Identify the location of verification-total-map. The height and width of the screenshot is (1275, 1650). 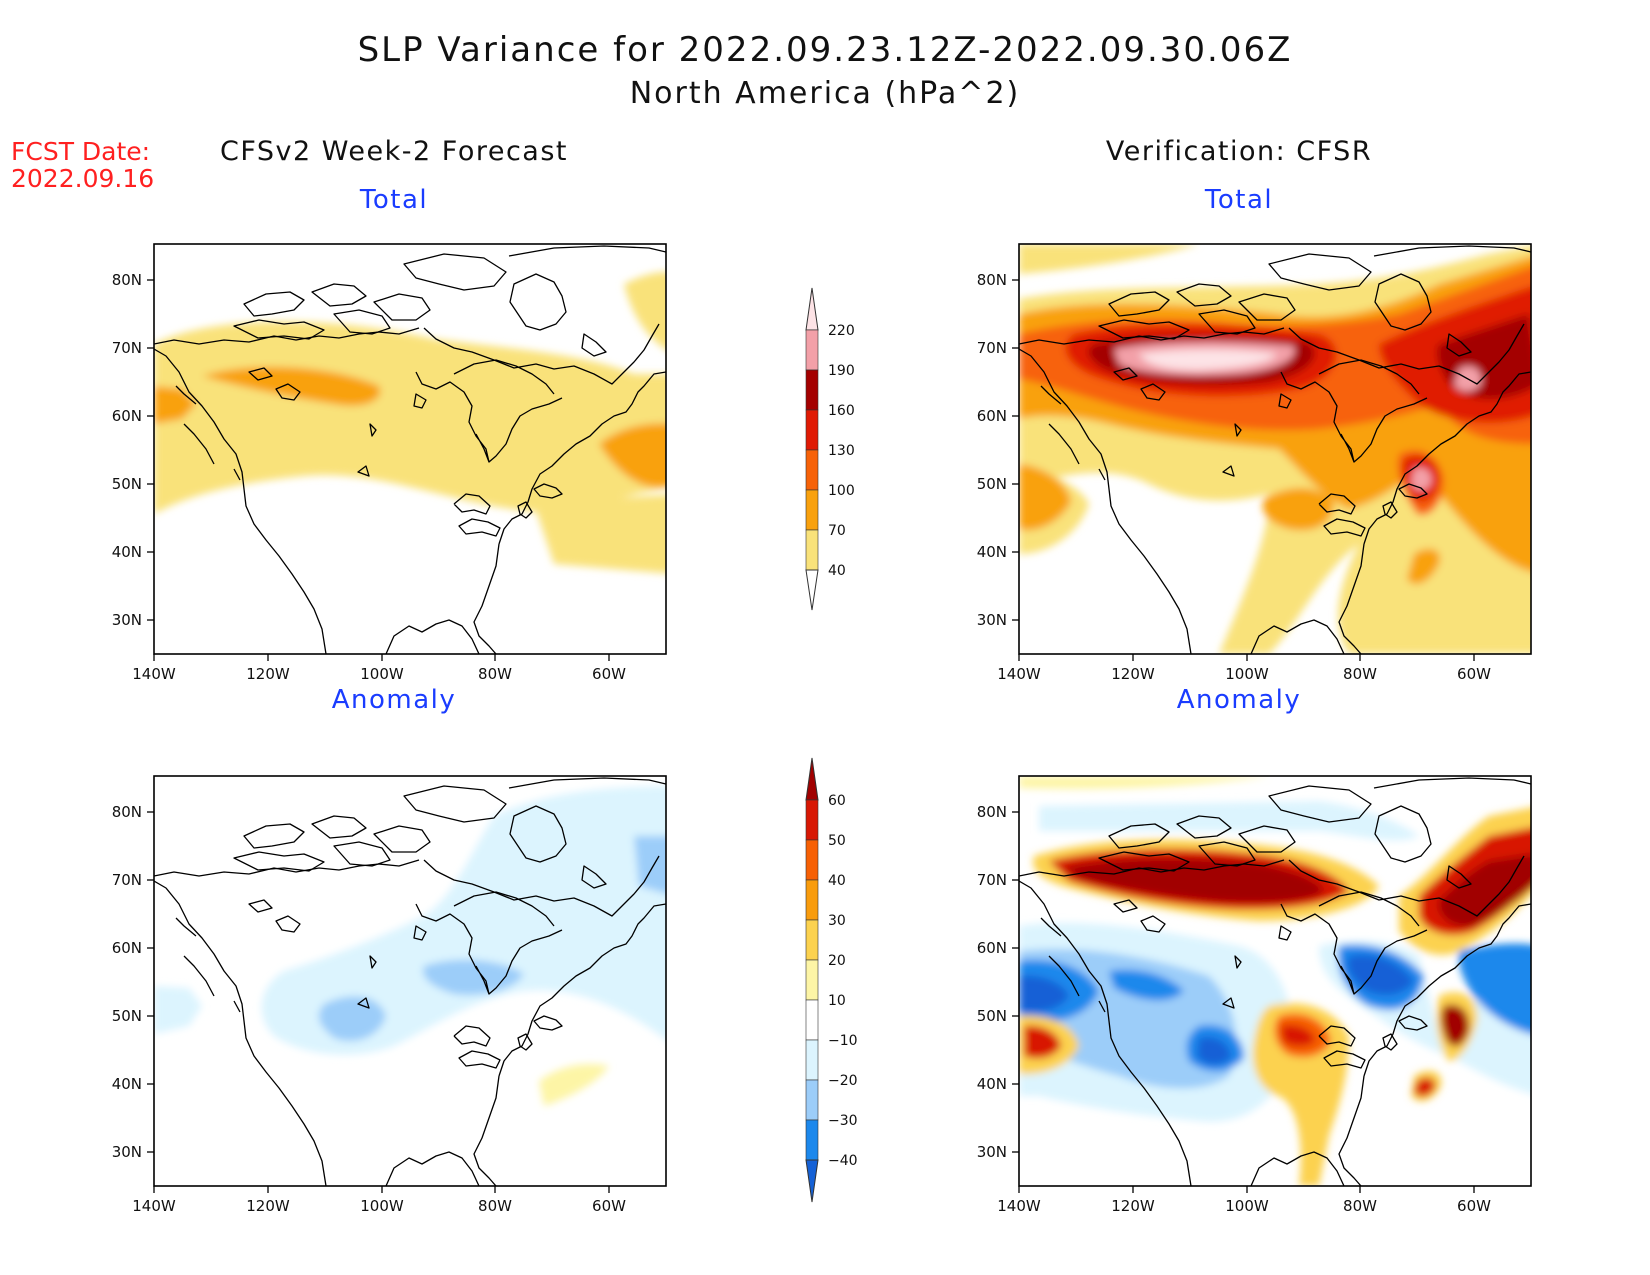
(1253, 463).